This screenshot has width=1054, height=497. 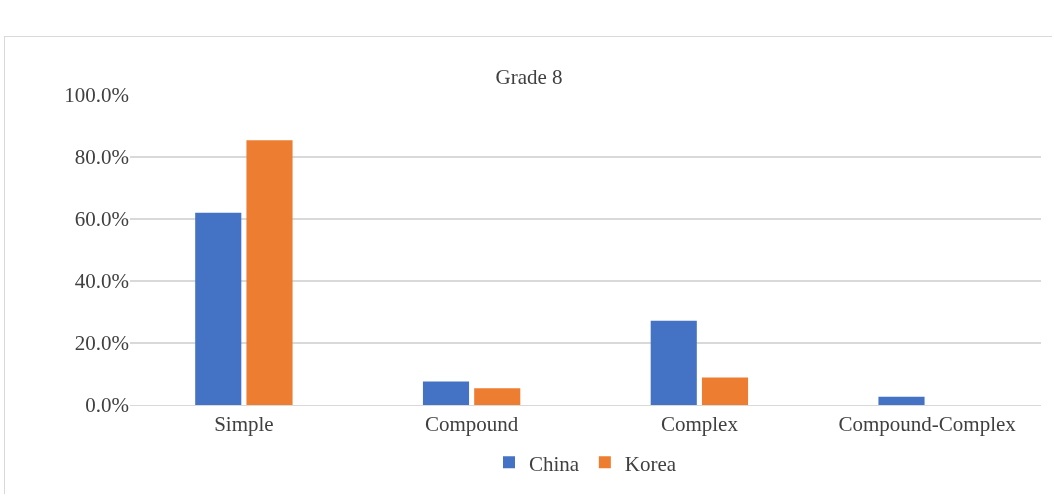 I want to click on legend-label: Korea, so click(x=650, y=463).